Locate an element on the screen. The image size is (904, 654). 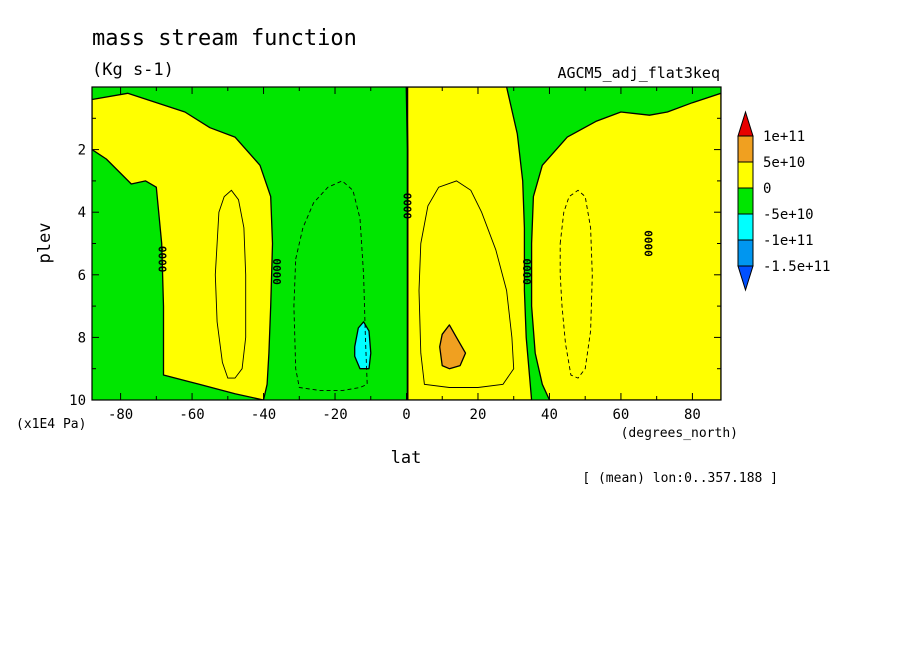
x-axis-units: (degrees_north) is located at coordinates (679, 433).